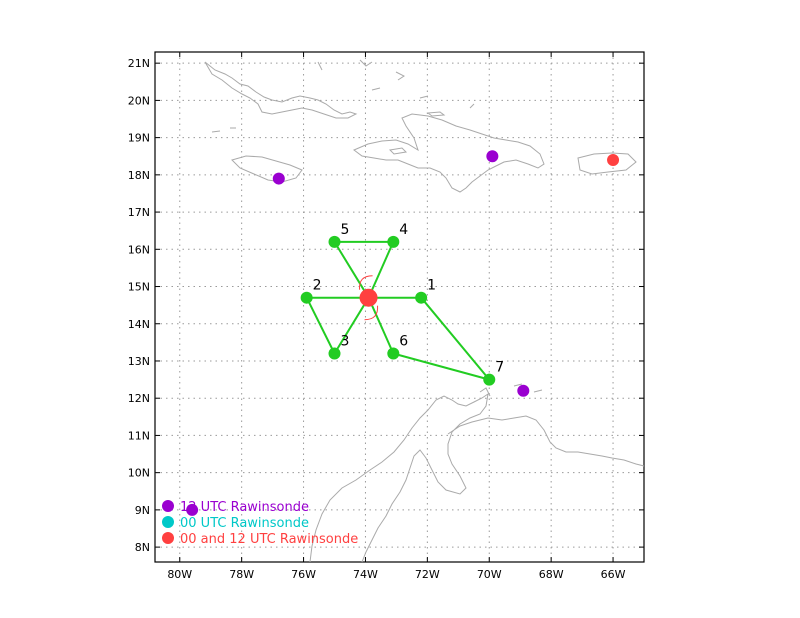 The image size is (800, 618). Describe the element at coordinates (431, 286) in the screenshot. I see `drop-point-label: 1` at that location.